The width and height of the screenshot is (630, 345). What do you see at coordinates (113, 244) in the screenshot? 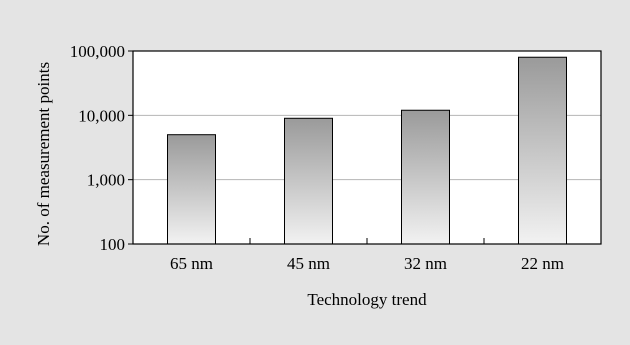
I see `y-tick-label: 100` at bounding box center [113, 244].